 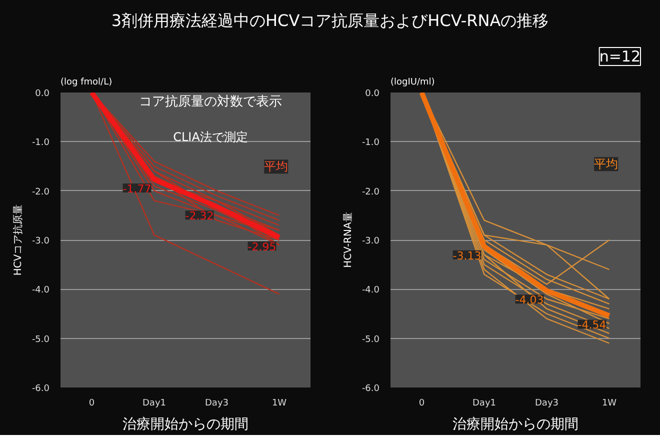 I want to click on text: n=12, so click(x=620, y=57).